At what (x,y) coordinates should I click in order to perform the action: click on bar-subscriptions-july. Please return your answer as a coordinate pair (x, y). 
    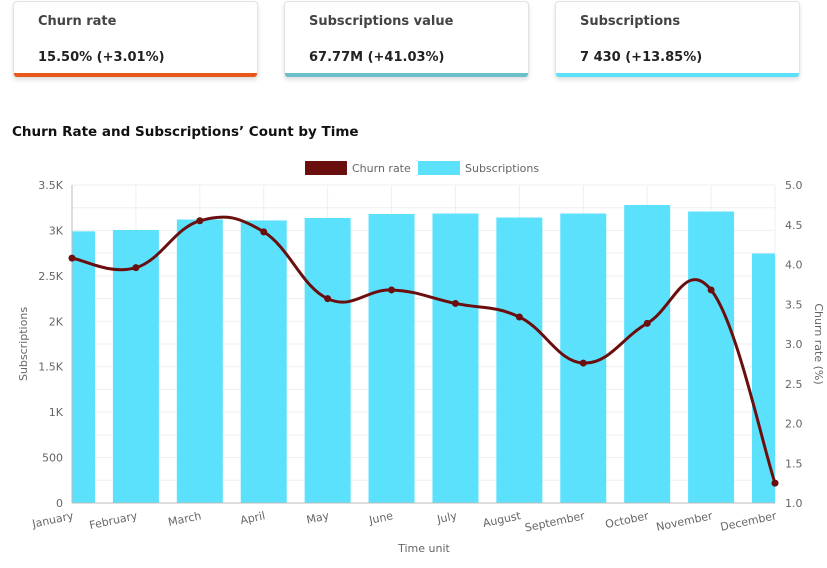
    Looking at the image, I should click on (455, 358).